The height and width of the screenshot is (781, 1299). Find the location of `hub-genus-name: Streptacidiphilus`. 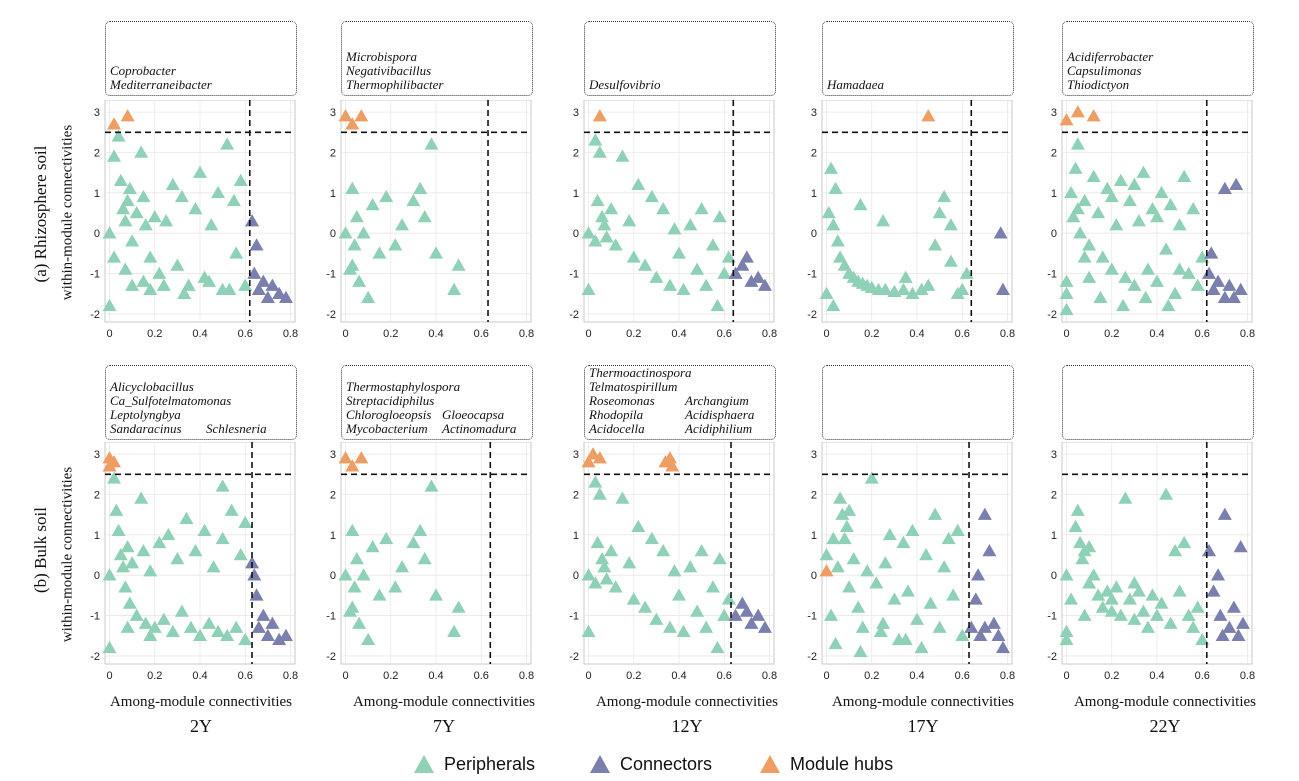

hub-genus-name: Streptacidiphilus is located at coordinates (390, 400).